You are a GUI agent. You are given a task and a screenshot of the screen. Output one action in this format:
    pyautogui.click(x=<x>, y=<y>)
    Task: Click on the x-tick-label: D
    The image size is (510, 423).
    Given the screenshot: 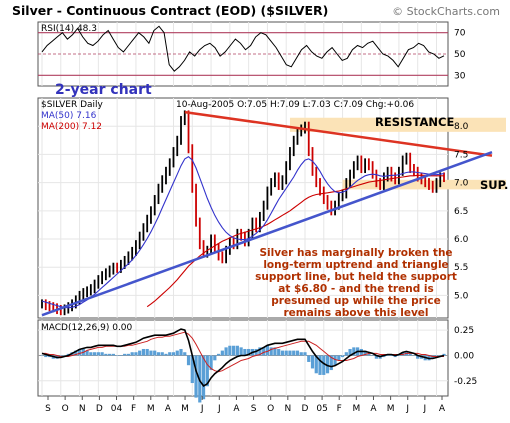 What is the action you would take?
    pyautogui.click(x=99, y=409)
    